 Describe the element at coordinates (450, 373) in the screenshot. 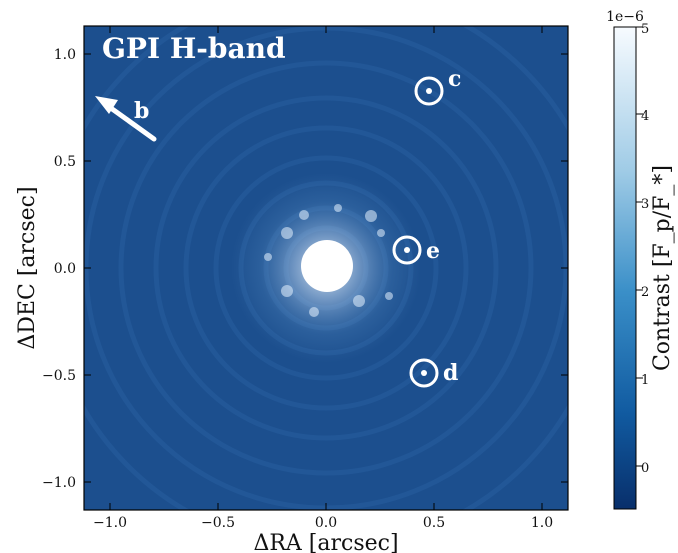

I see `planet-d-label: d` at that location.